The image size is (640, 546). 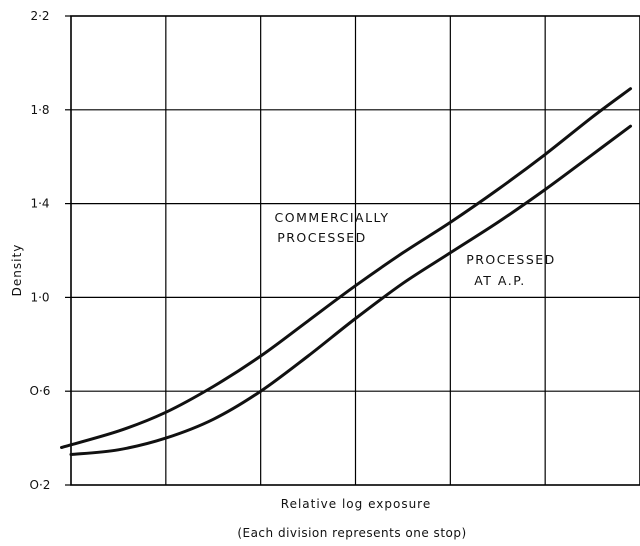 I want to click on series-label-commercially-line1: COMMERCIALLY, so click(x=332, y=217).